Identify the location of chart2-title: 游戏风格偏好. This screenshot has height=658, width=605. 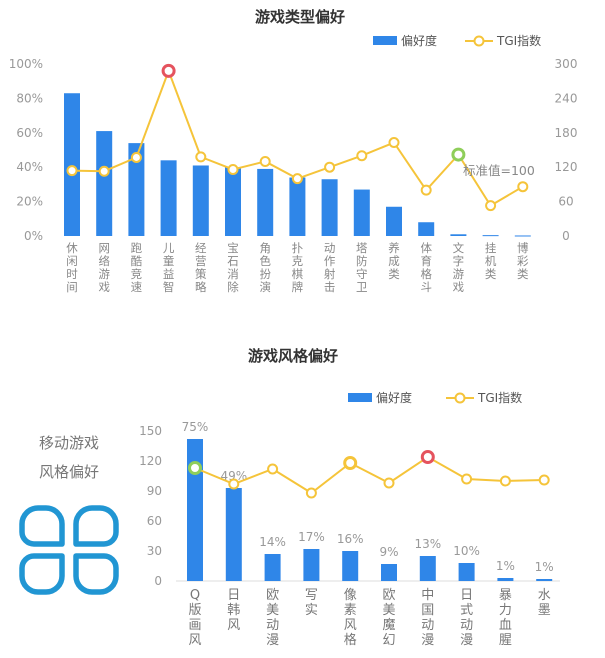
(293, 356).